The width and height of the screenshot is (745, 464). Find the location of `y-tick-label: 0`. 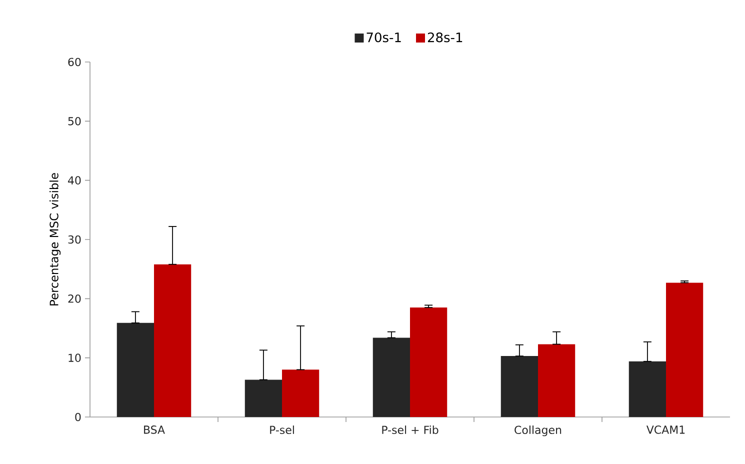

y-tick-label: 0 is located at coordinates (78, 417).